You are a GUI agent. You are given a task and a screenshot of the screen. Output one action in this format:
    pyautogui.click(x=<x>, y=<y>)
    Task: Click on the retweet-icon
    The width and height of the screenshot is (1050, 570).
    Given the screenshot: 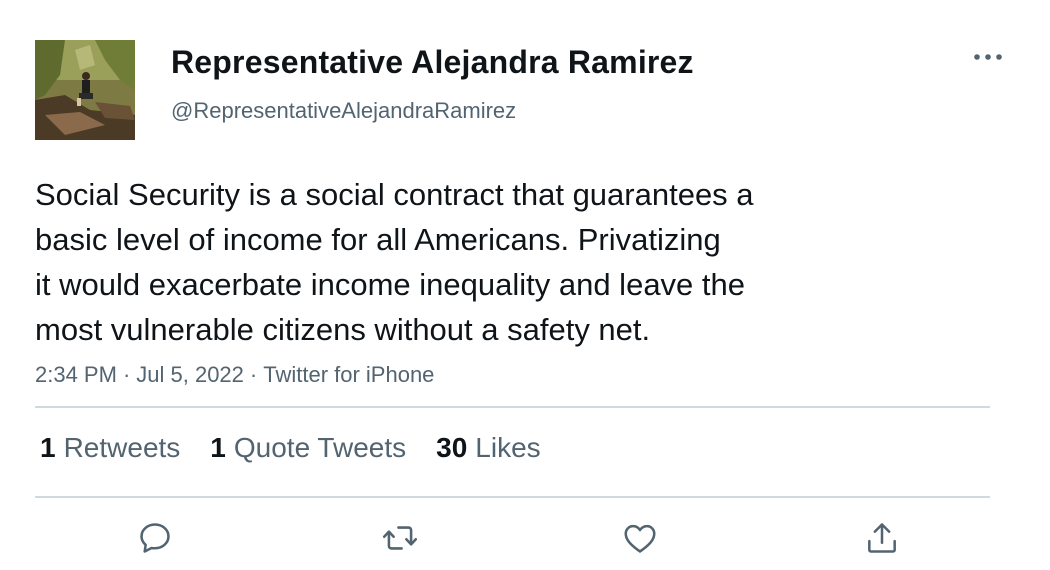 What is the action you would take?
    pyautogui.click(x=400, y=538)
    